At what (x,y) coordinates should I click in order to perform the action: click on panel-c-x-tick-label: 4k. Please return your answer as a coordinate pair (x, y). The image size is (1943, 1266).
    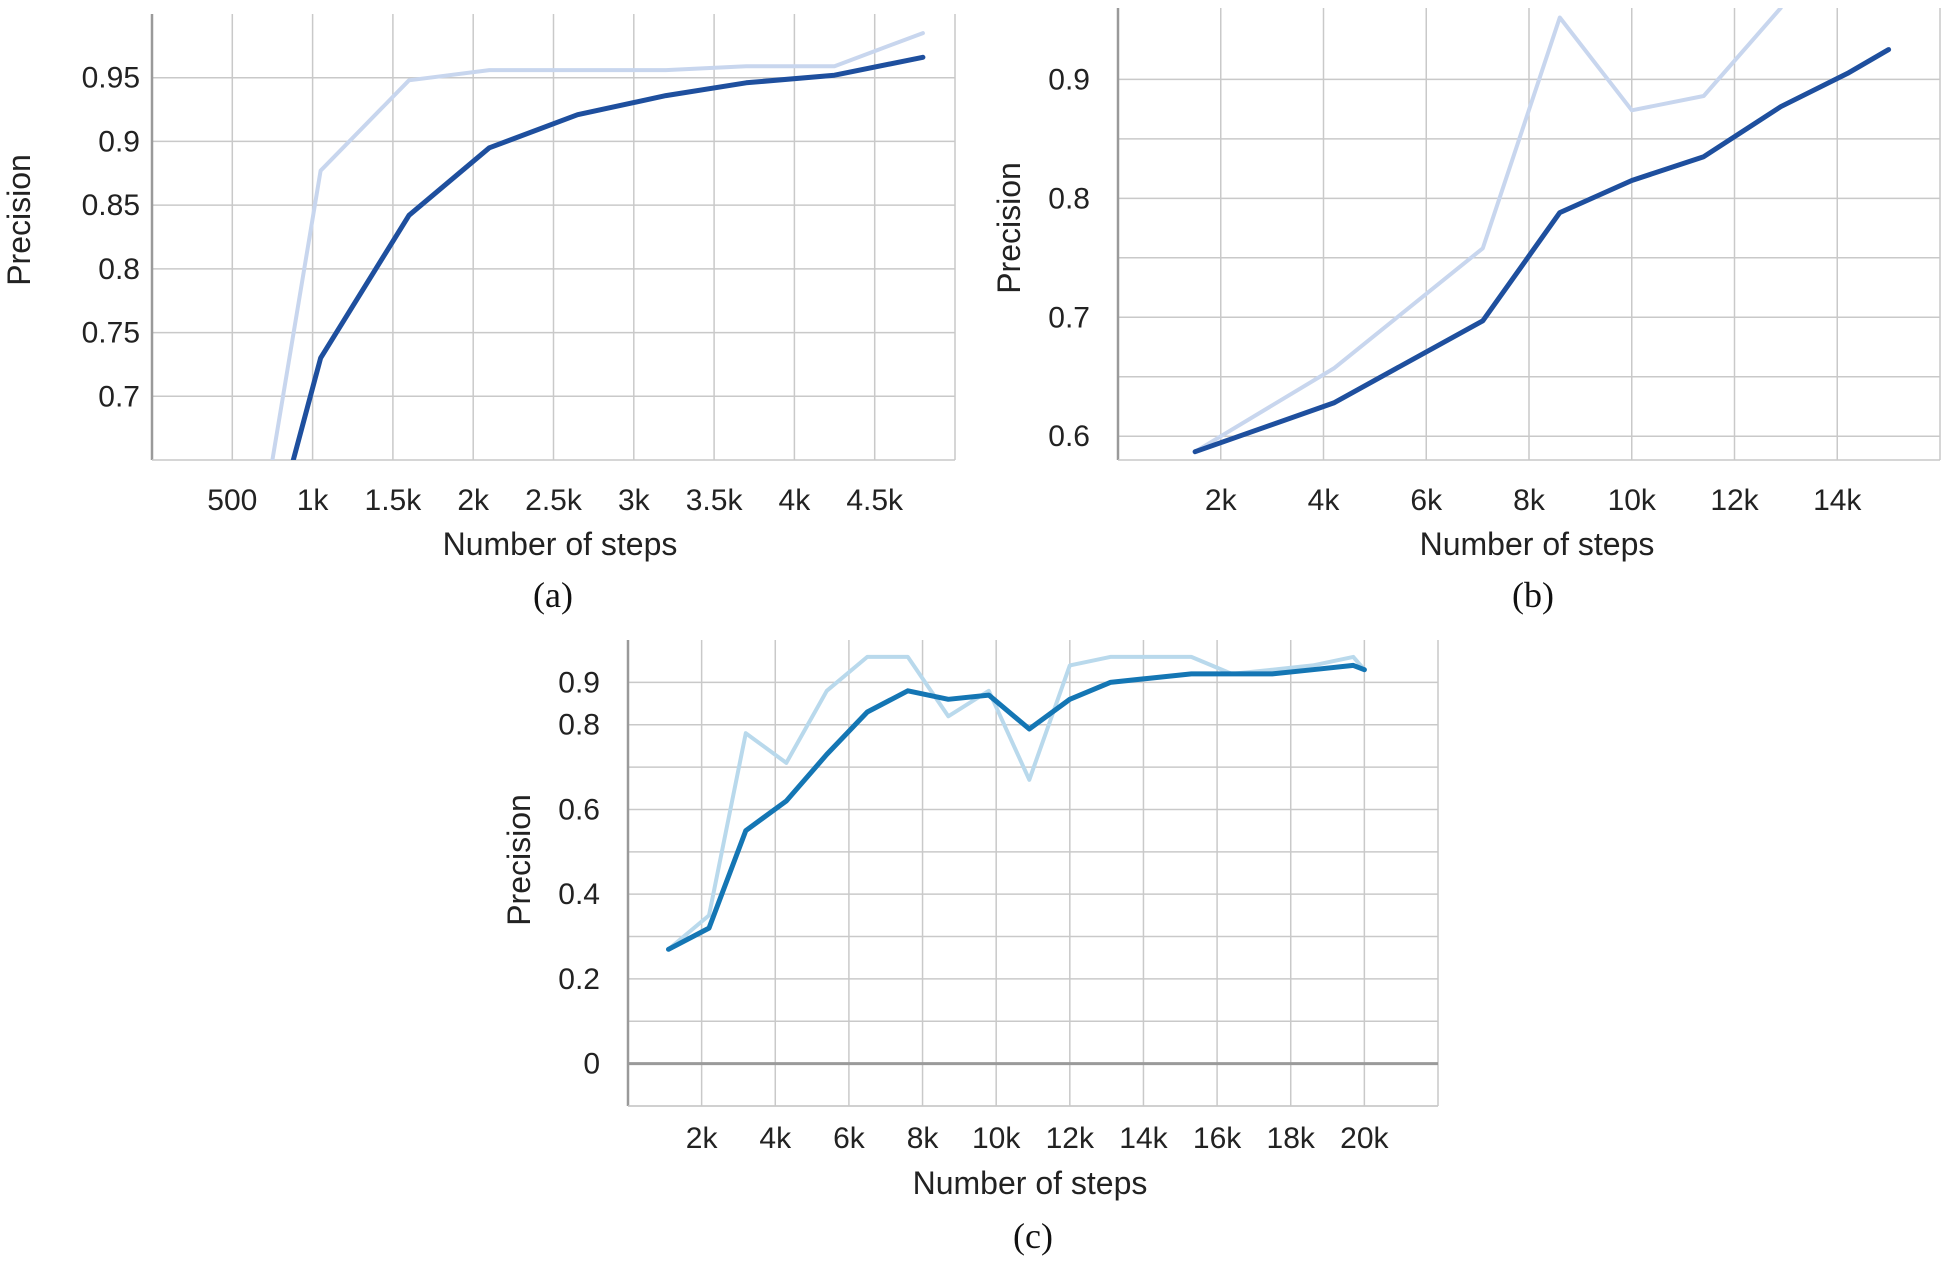
    Looking at the image, I should click on (775, 1138).